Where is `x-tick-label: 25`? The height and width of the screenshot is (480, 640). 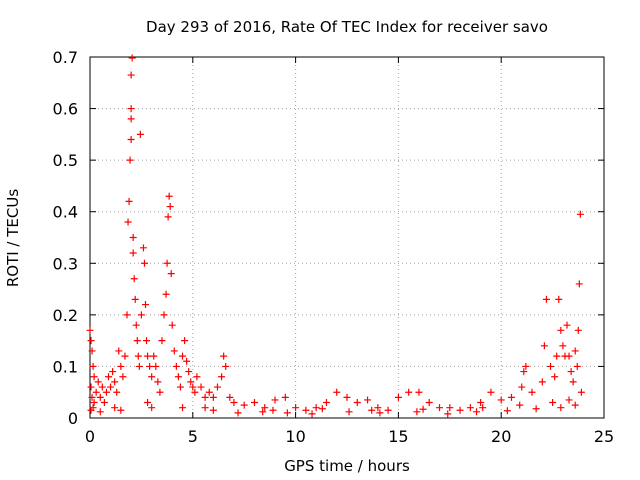 x-tick-label: 25 is located at coordinates (604, 436).